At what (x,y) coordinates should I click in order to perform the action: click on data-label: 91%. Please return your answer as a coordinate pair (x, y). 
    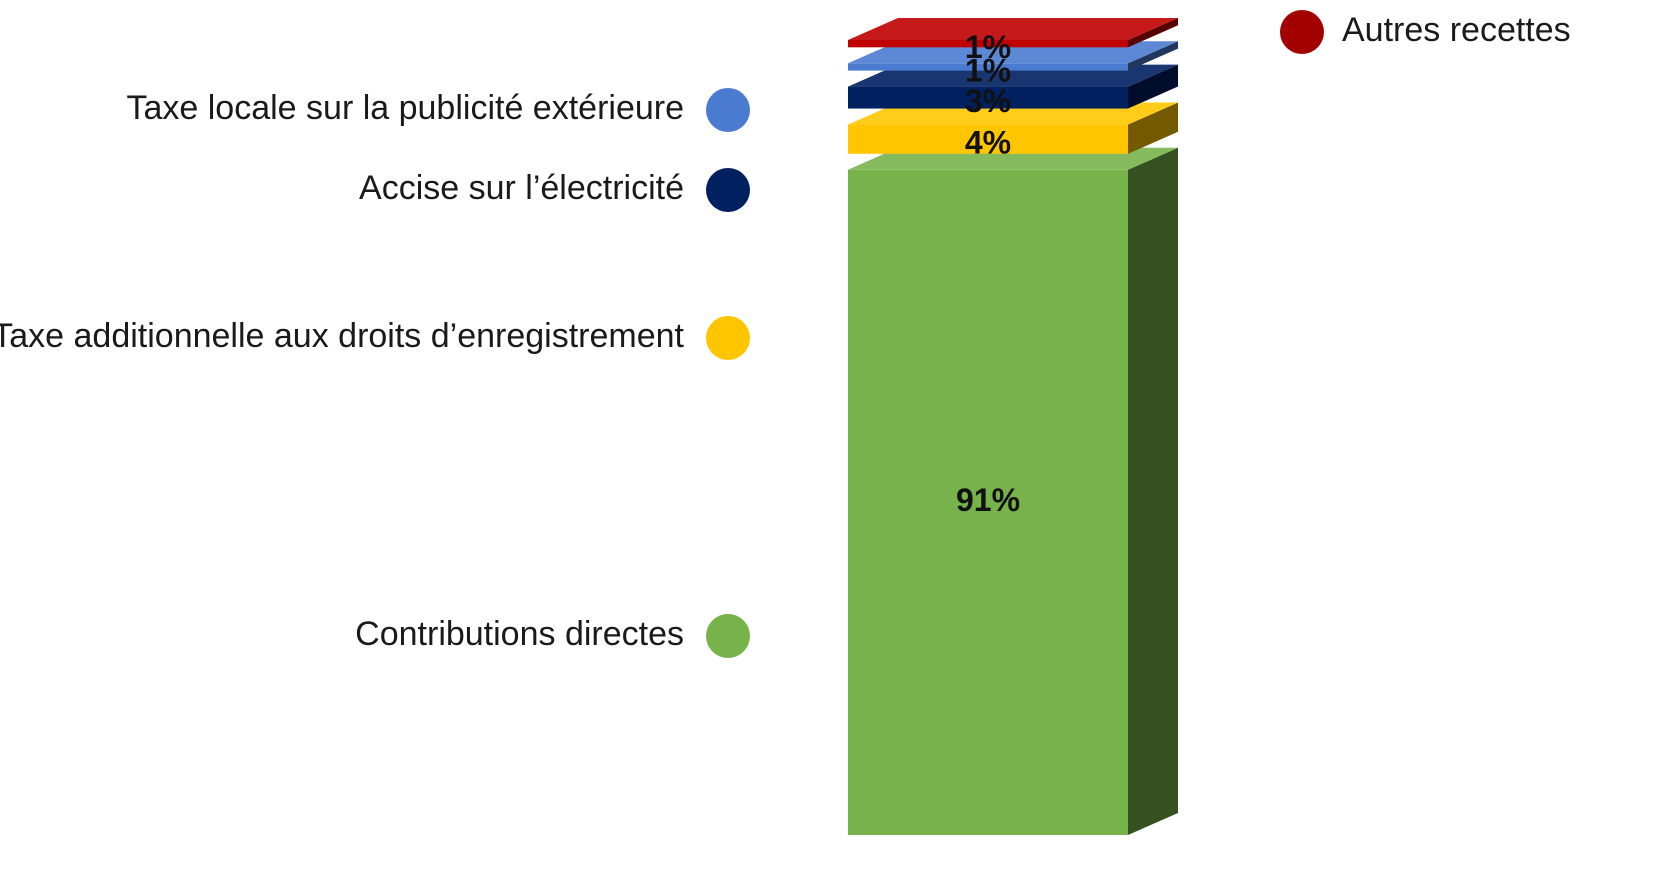
    Looking at the image, I should click on (988, 500).